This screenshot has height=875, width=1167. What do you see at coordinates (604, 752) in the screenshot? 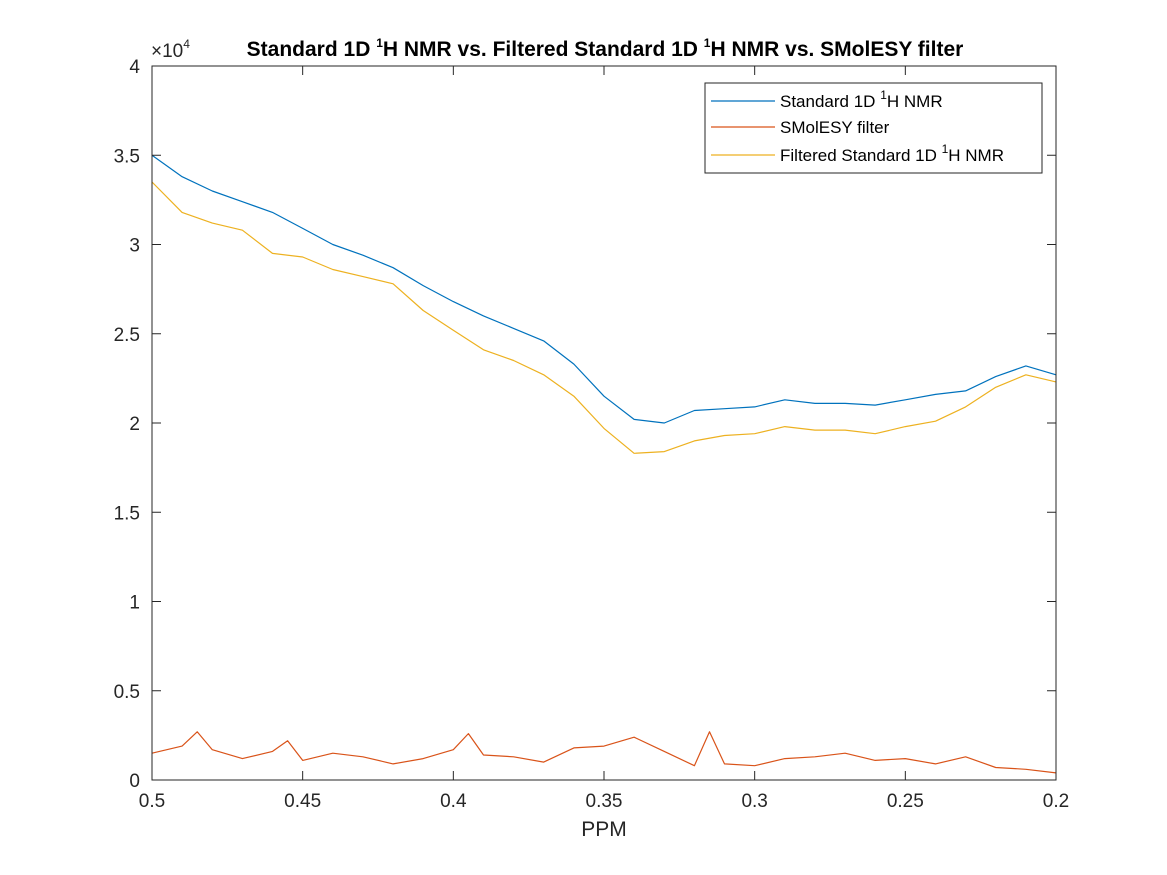
I see `series-line-smolesy` at bounding box center [604, 752].